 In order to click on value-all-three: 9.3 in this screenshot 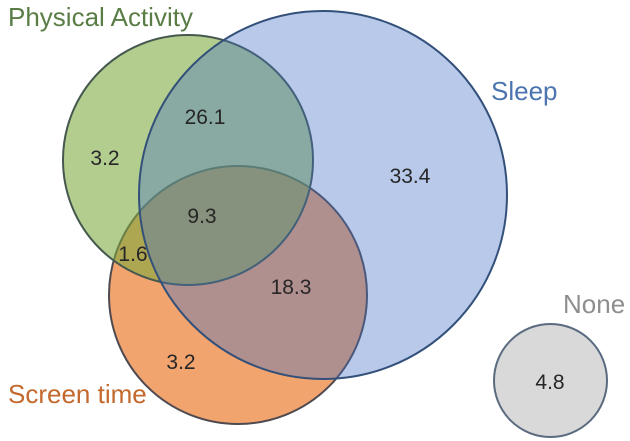, I will do `click(202, 216)`.